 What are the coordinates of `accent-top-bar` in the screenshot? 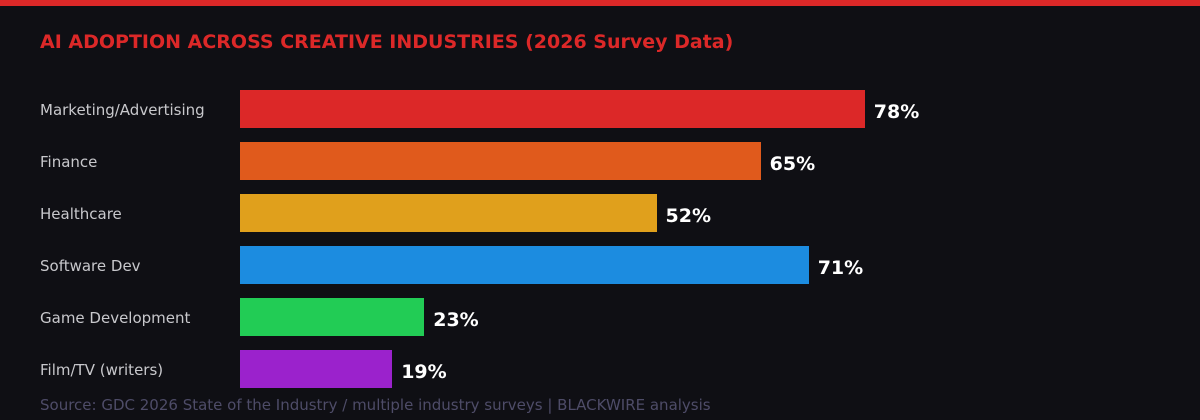 It's located at (600, 3).